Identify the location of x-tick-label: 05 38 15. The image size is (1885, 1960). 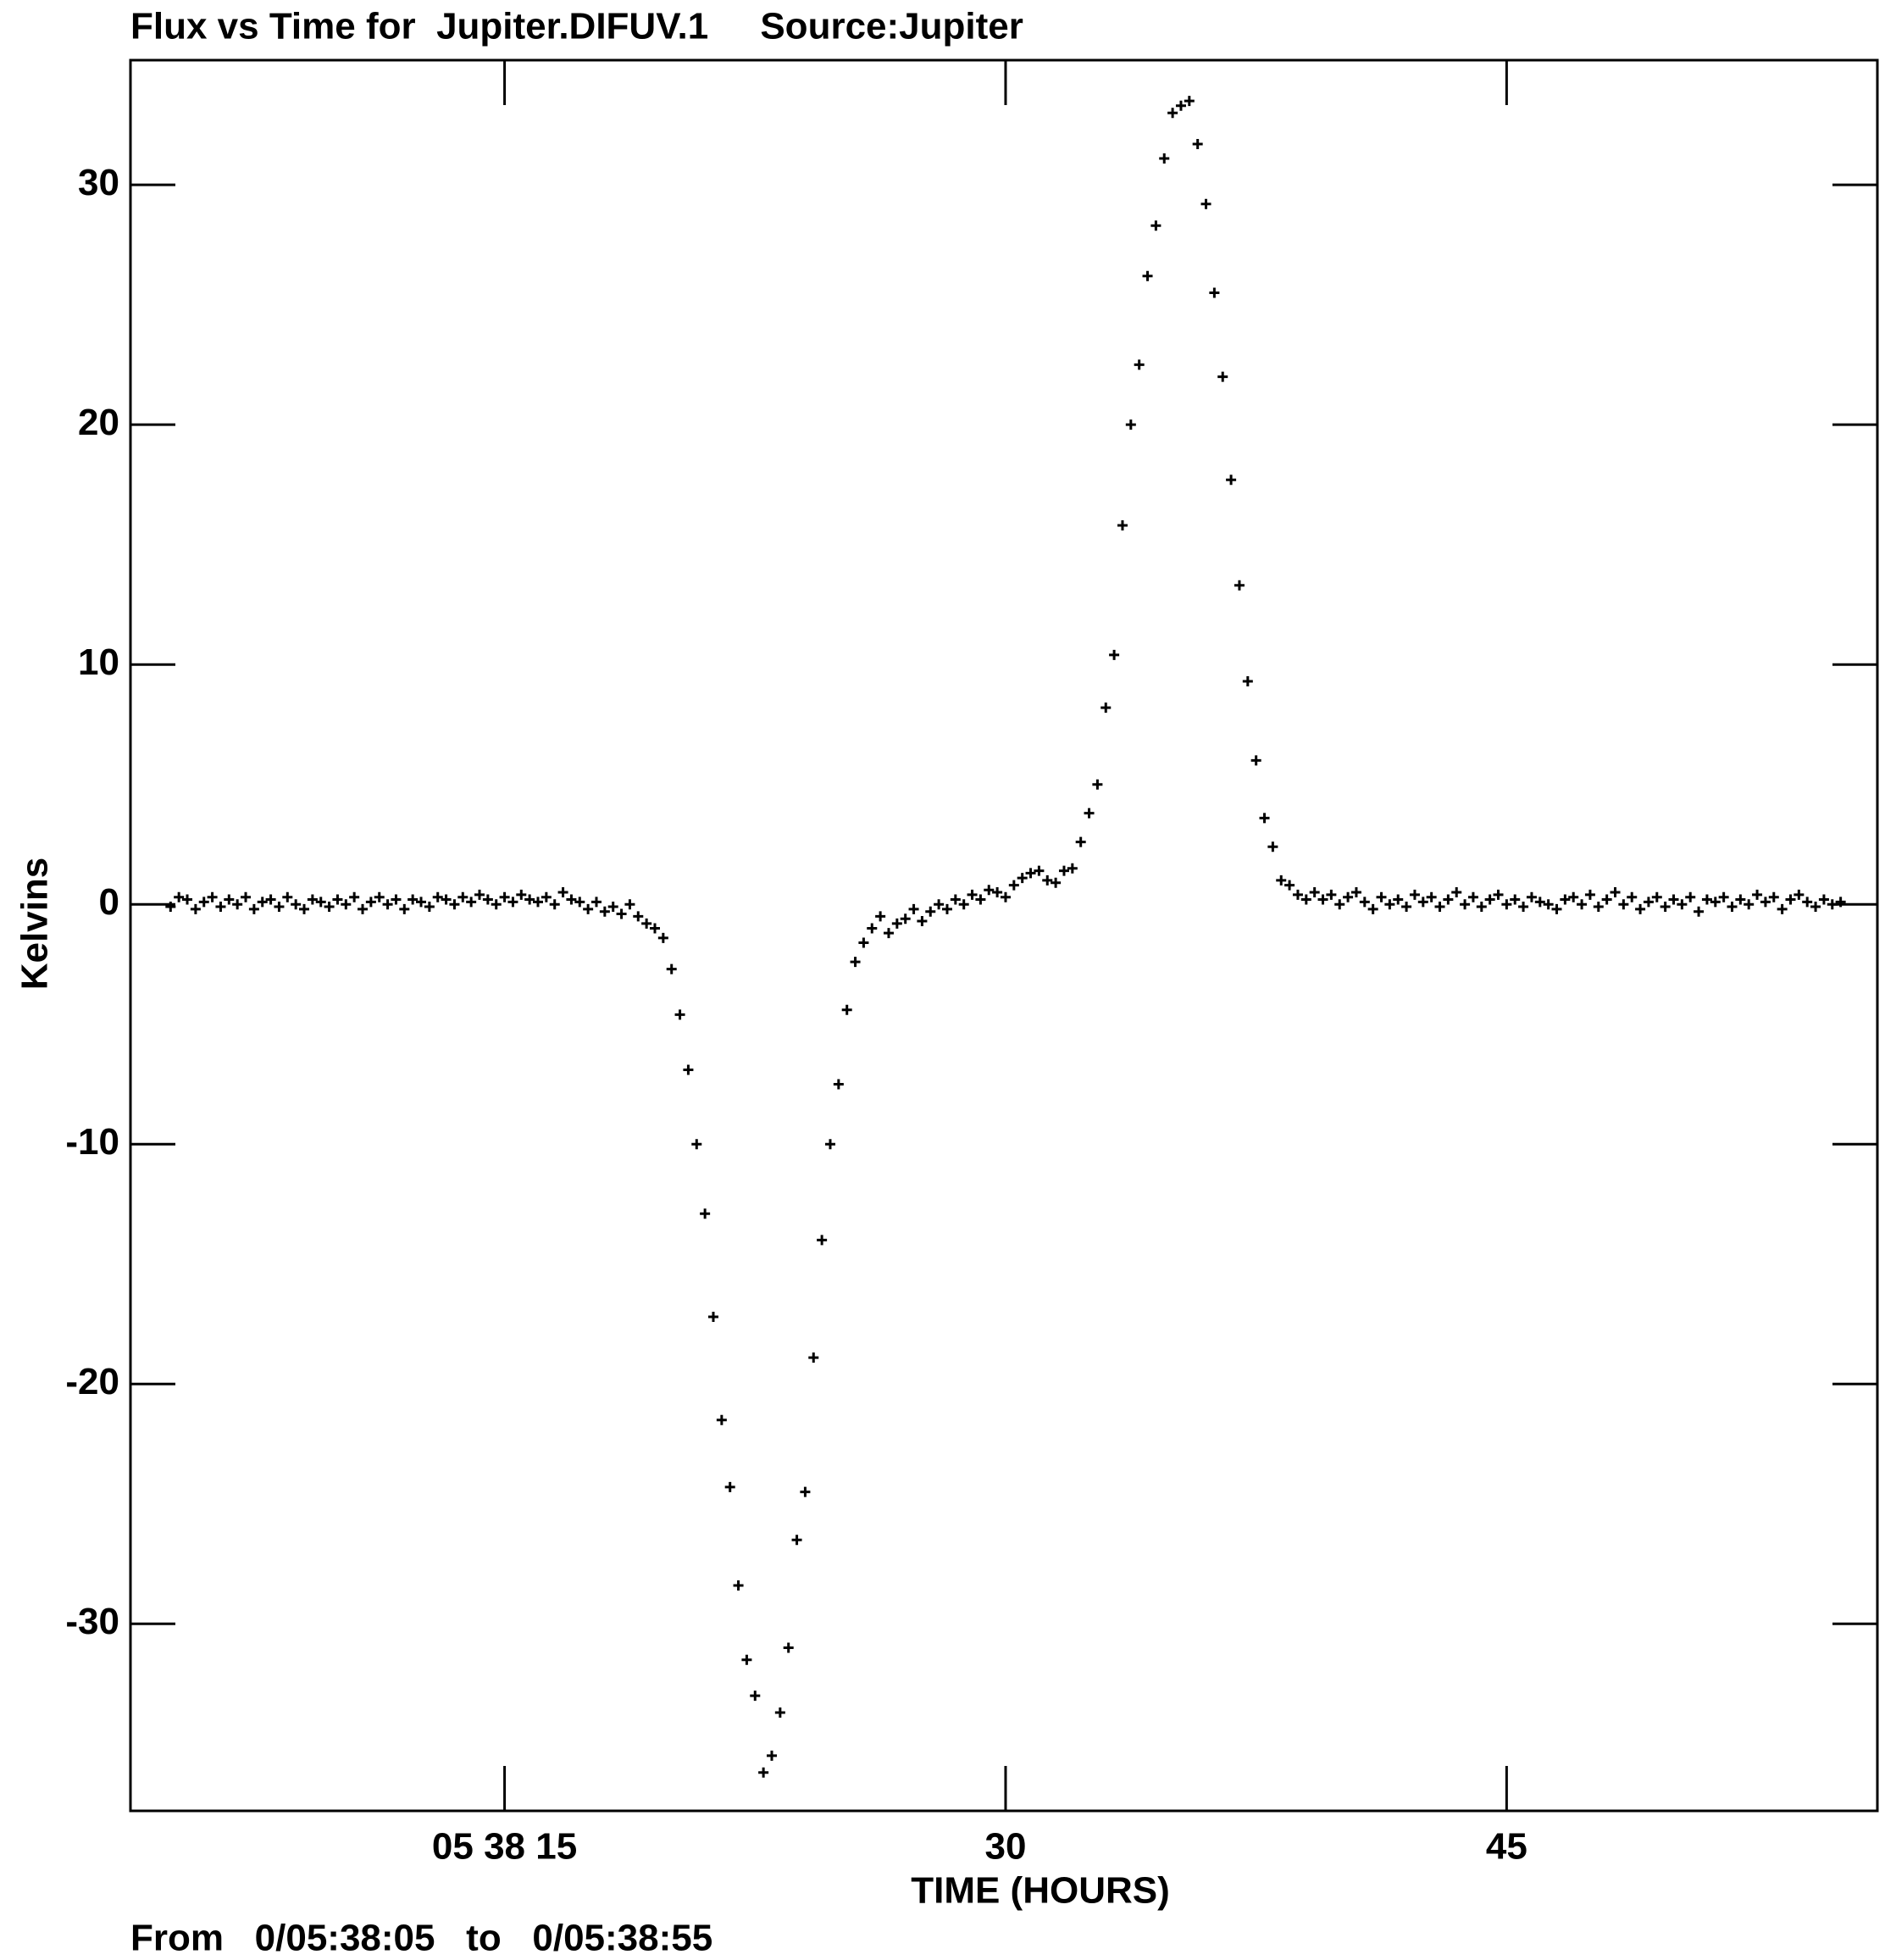
(504, 1847).